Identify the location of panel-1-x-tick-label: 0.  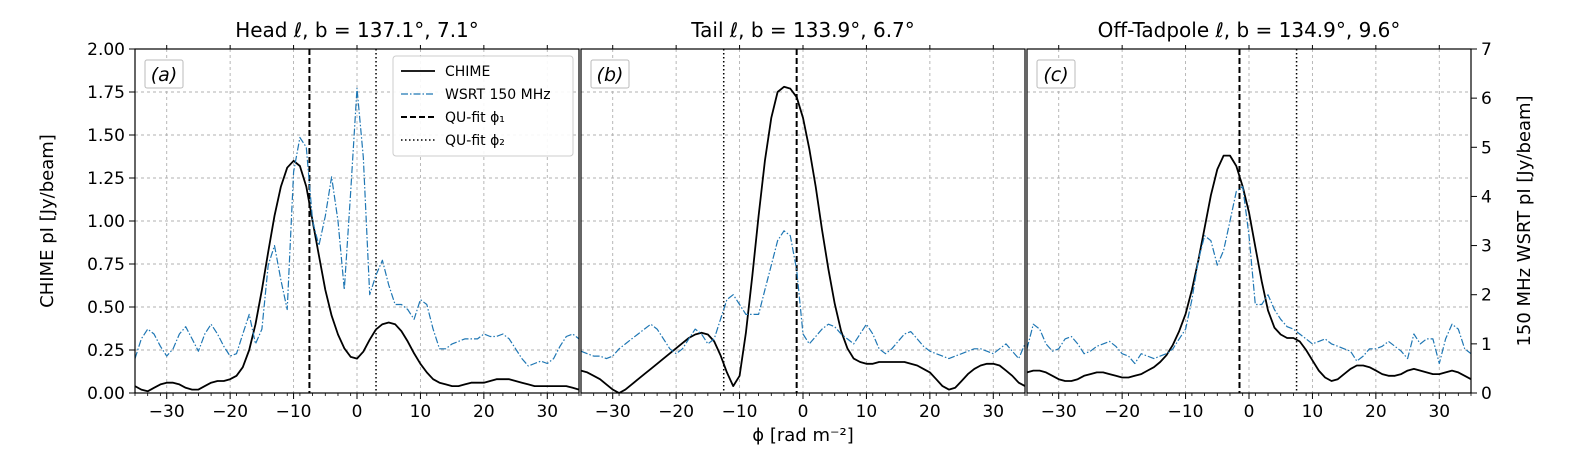
(357, 412).